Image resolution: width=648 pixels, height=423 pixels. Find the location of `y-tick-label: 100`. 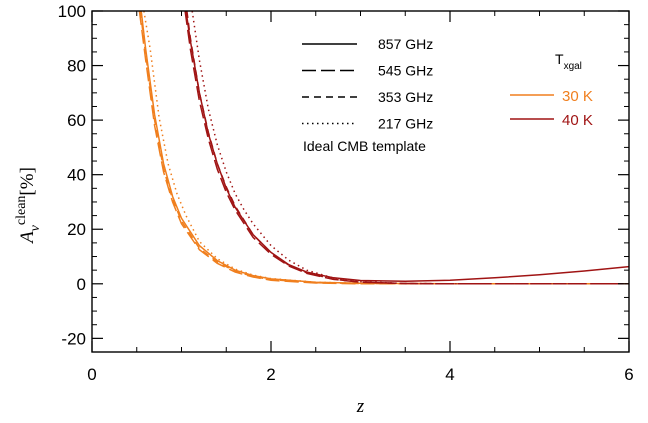

y-tick-label: 100 is located at coordinates (72, 11).